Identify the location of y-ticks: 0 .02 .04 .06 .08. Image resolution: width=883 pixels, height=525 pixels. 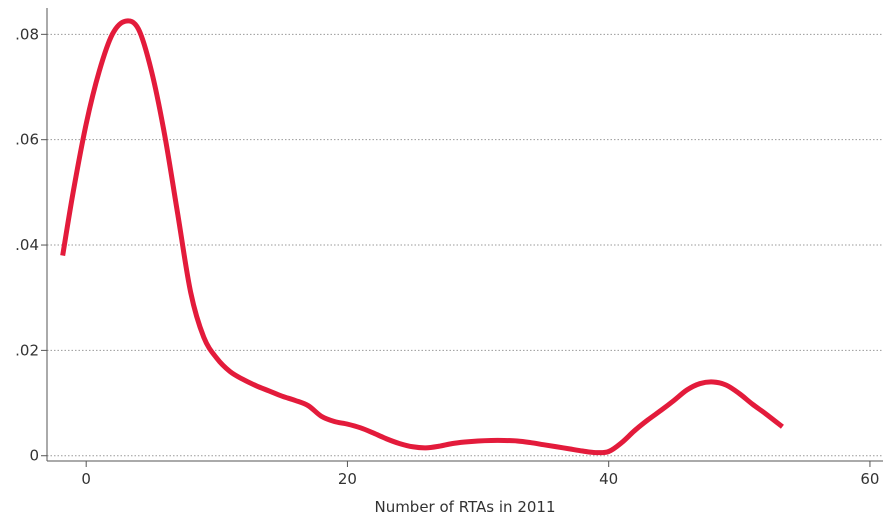
(31, 245).